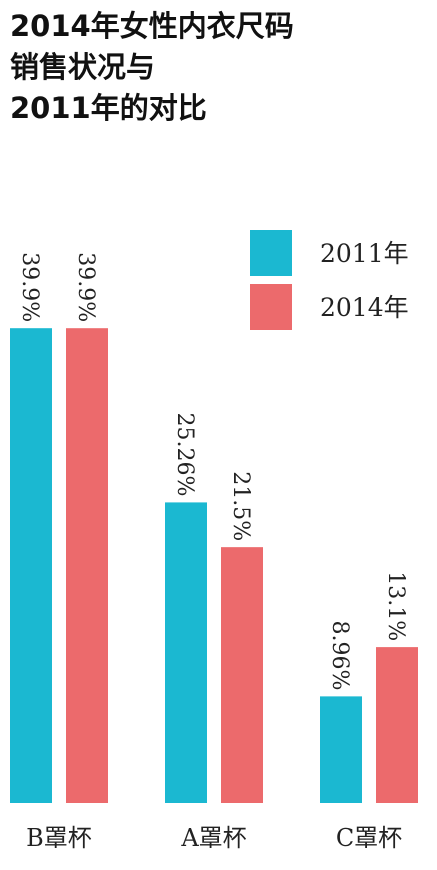 This screenshot has height=870, width=437. I want to click on value-label: 8.96%, so click(339, 655).